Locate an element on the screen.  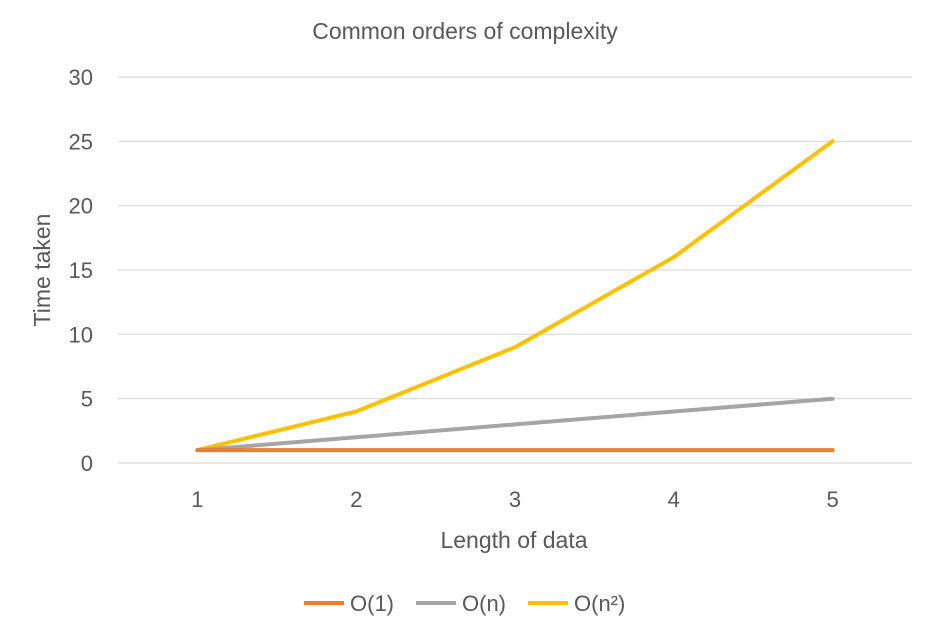
y-tick-label: 20 is located at coordinates (81, 206).